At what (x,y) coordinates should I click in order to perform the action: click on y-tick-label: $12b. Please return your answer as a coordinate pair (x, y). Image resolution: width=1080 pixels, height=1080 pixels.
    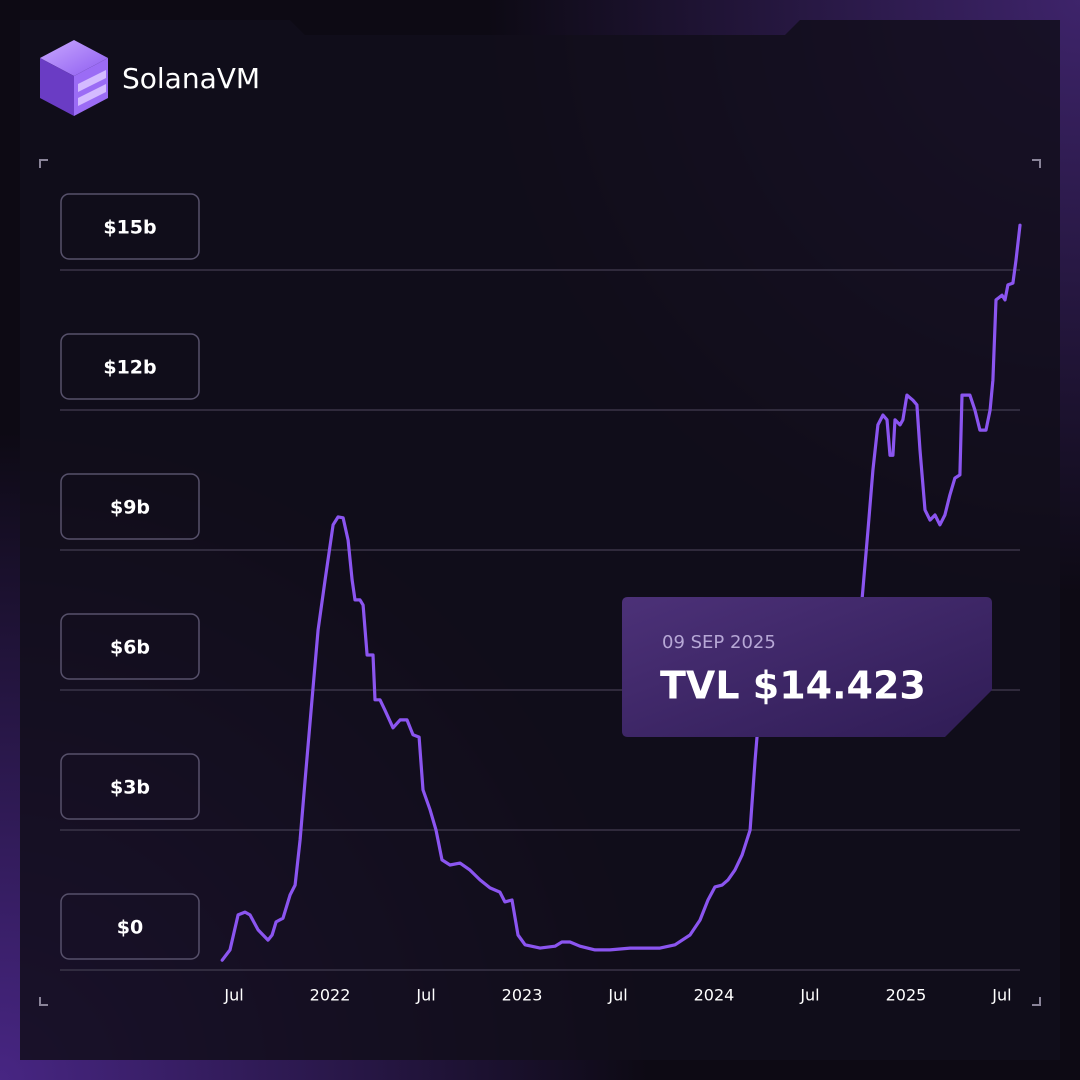
    Looking at the image, I should click on (129, 367).